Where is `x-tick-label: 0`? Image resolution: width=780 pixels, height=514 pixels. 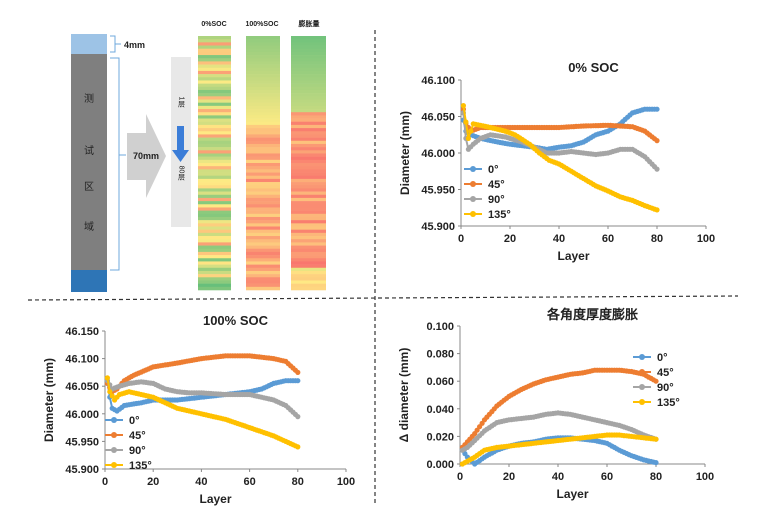
x-tick-label: 0 is located at coordinates (461, 239).